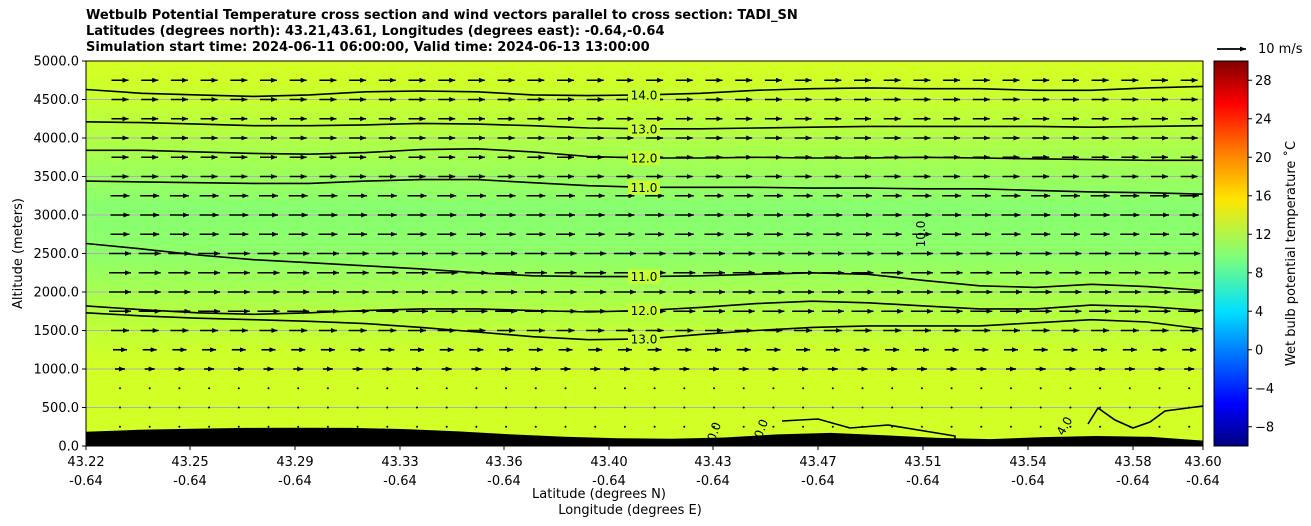 The width and height of the screenshot is (1311, 526). Describe the element at coordinates (57, 370) in the screenshot. I see `y-tick-label: 1000.0` at that location.